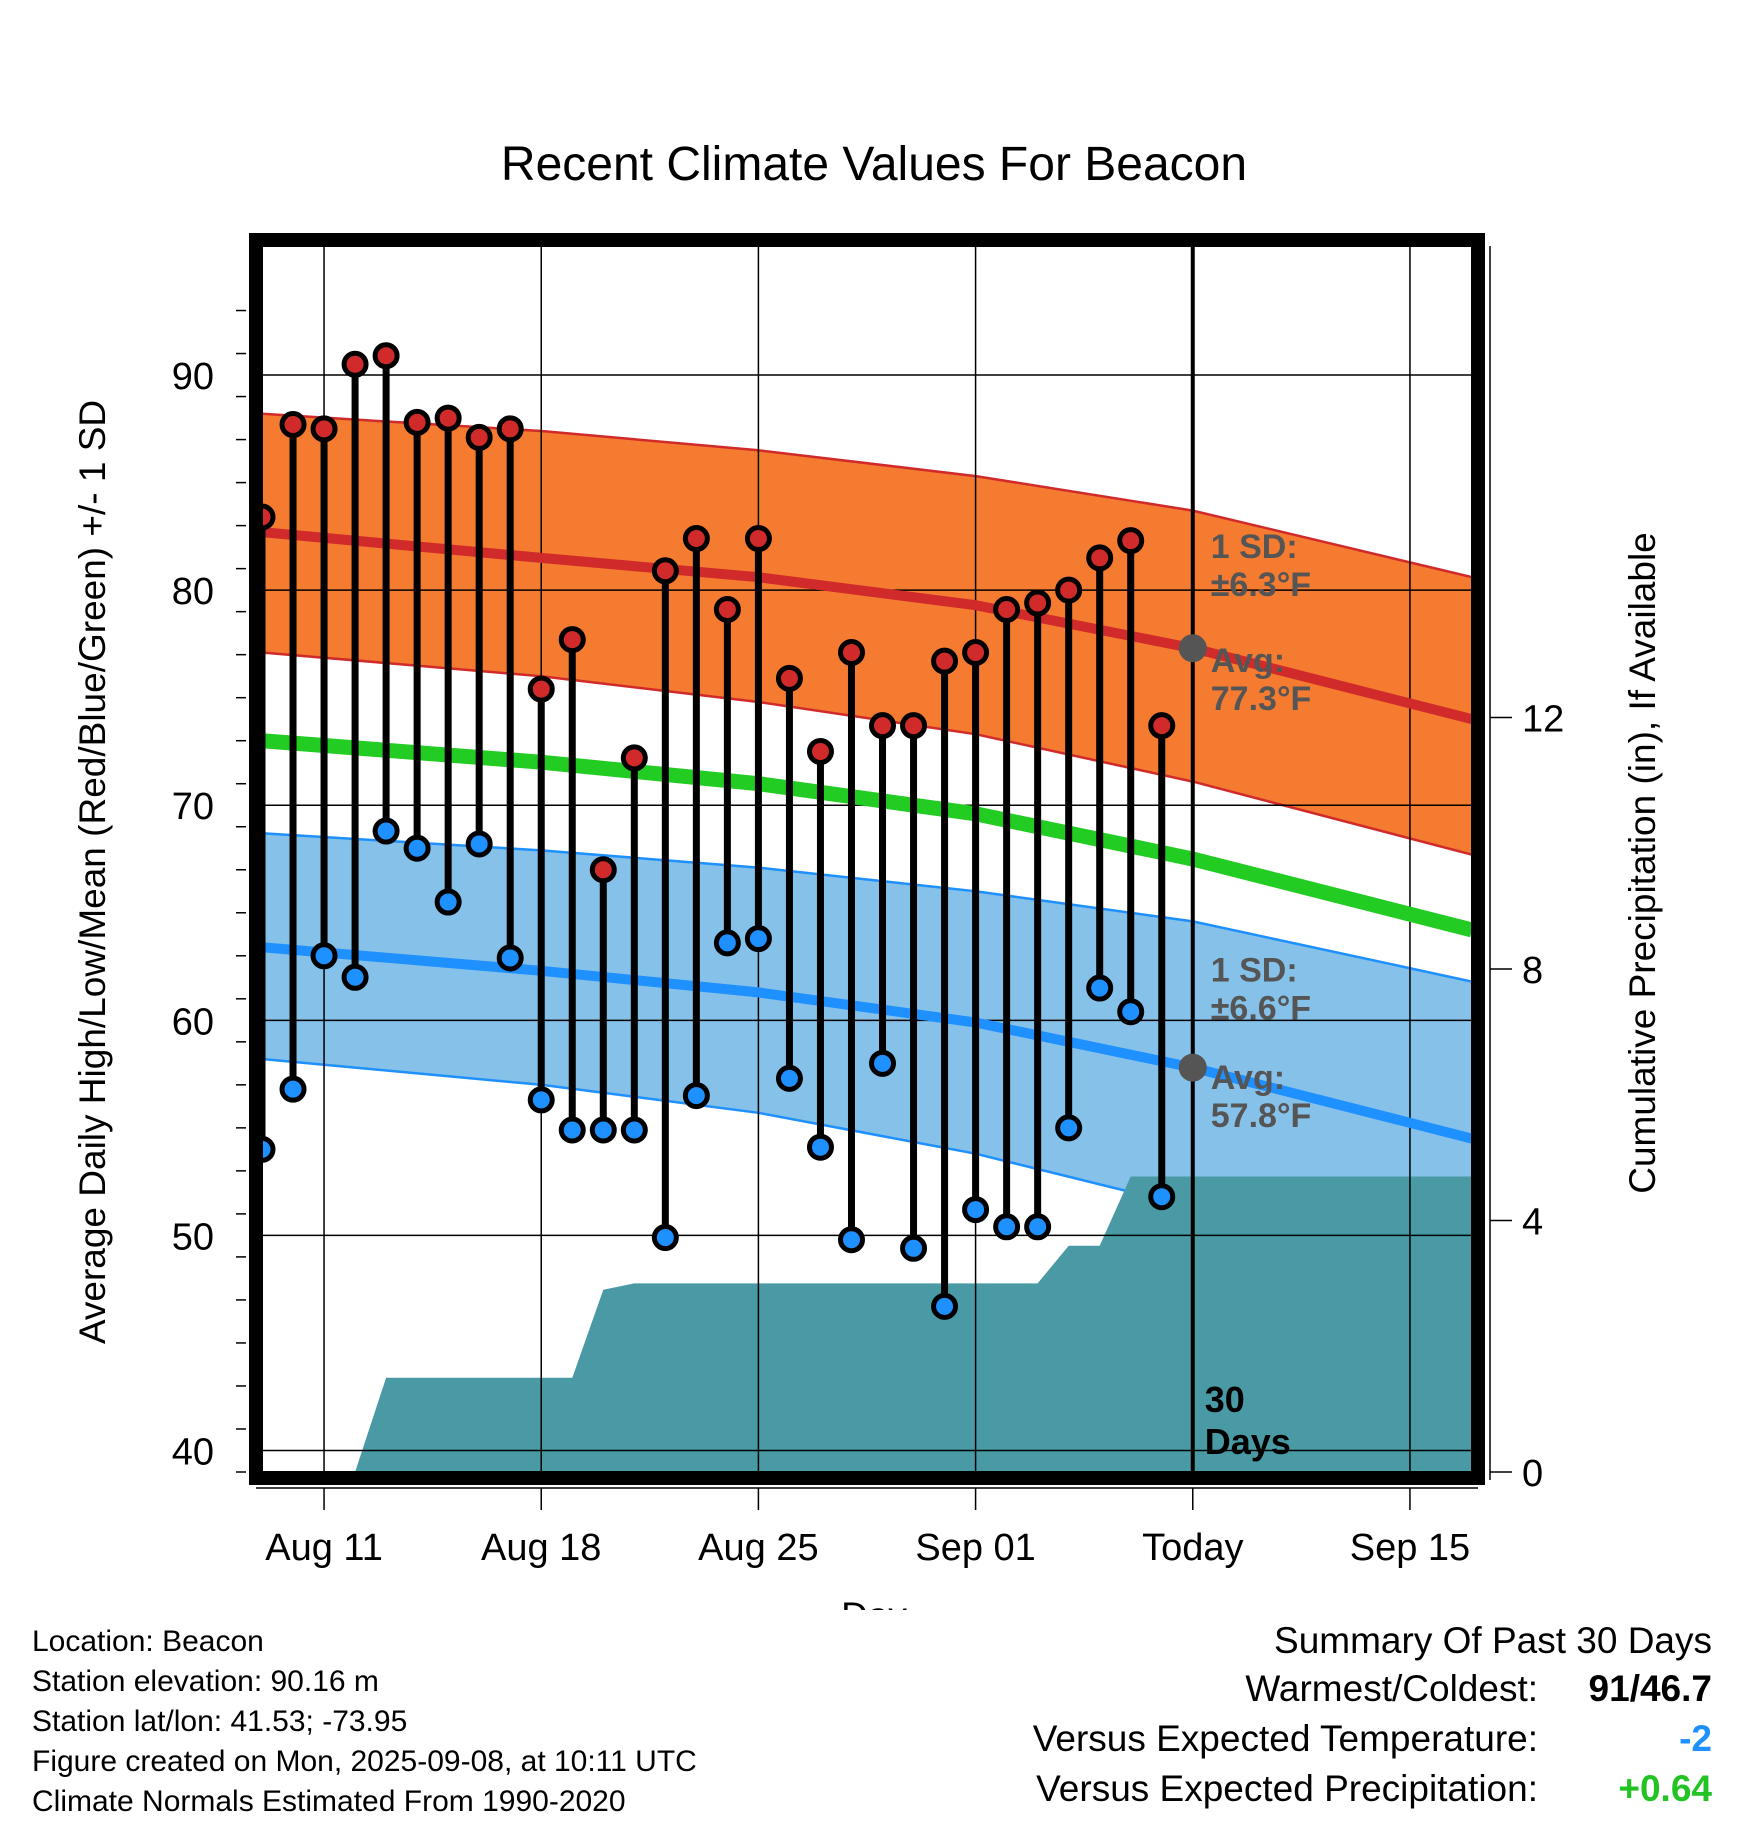  What do you see at coordinates (1695, 1738) in the screenshot?
I see `temp-value: -2` at bounding box center [1695, 1738].